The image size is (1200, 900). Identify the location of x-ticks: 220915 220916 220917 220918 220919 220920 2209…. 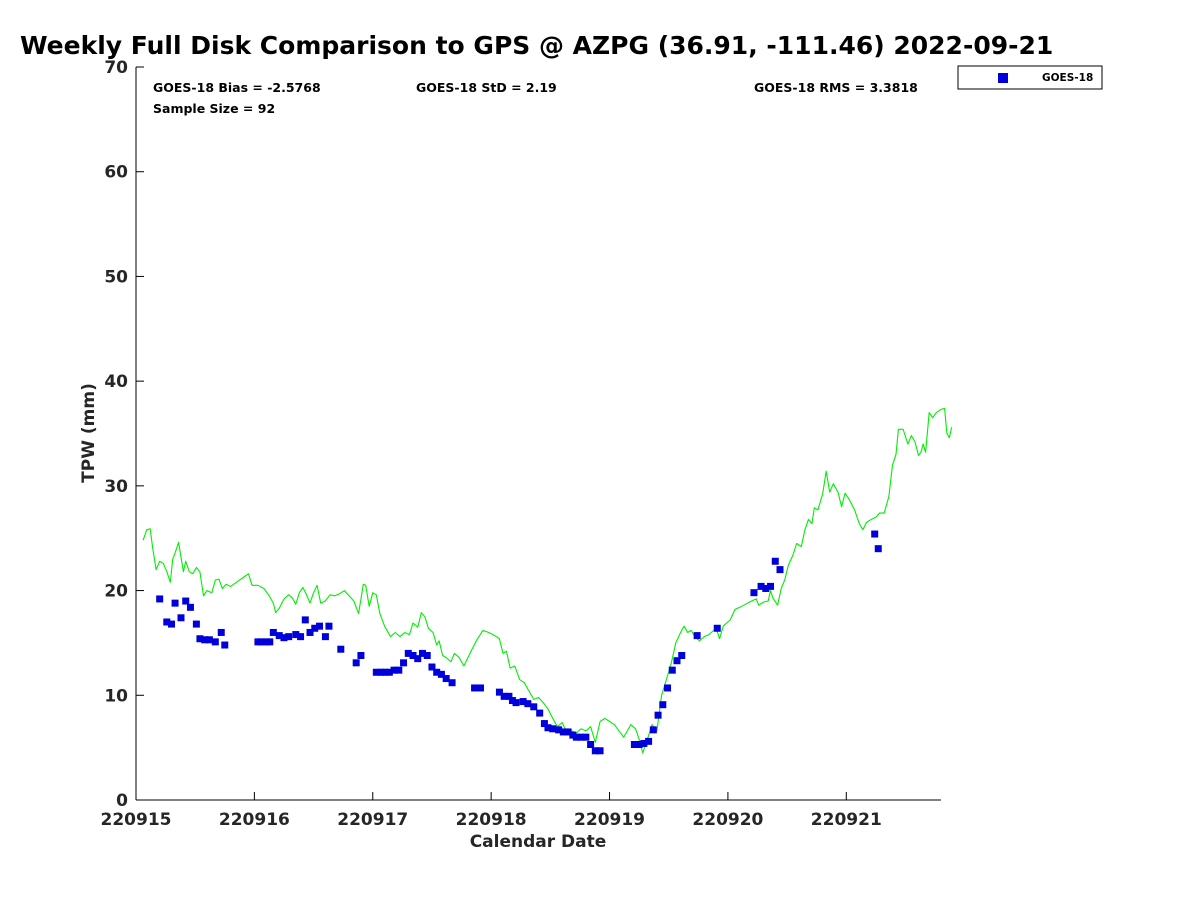
(491, 811).